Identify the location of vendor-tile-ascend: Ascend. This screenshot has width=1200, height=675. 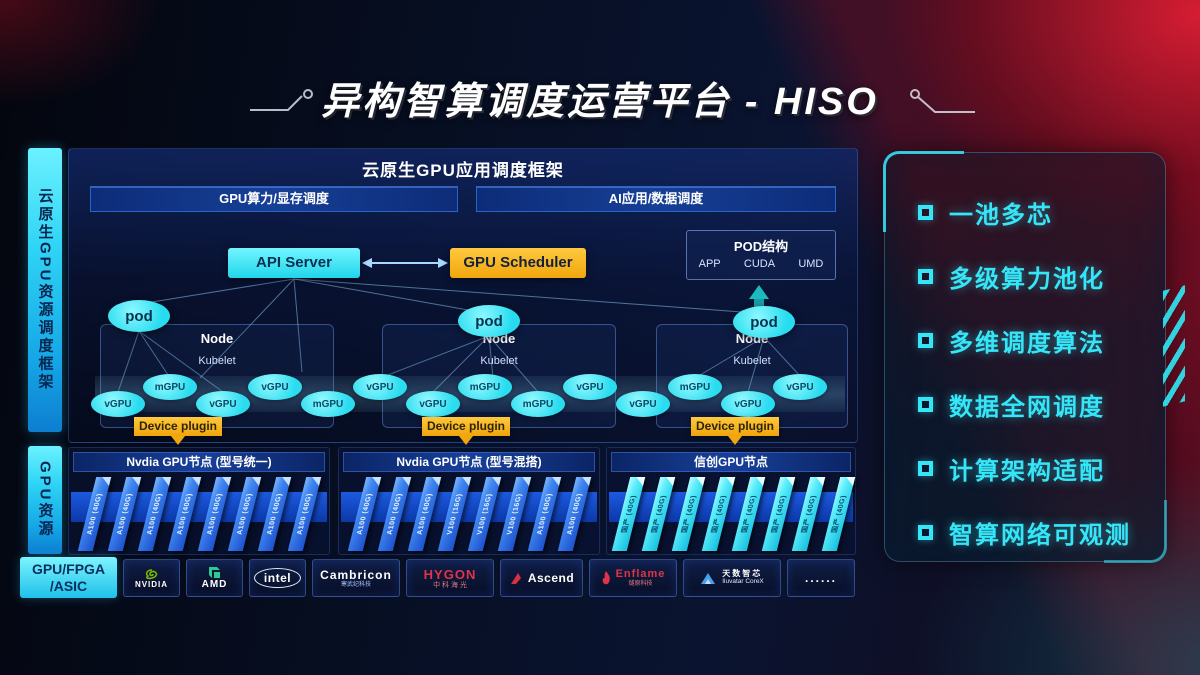
(541, 578).